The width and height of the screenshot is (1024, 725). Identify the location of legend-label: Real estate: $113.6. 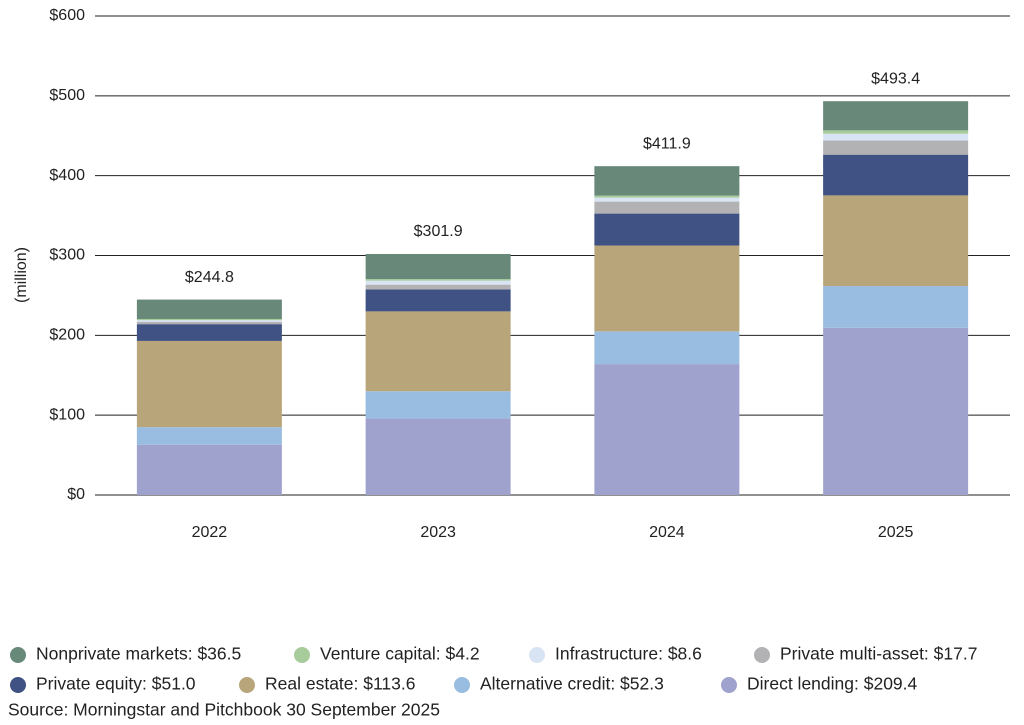
(340, 684).